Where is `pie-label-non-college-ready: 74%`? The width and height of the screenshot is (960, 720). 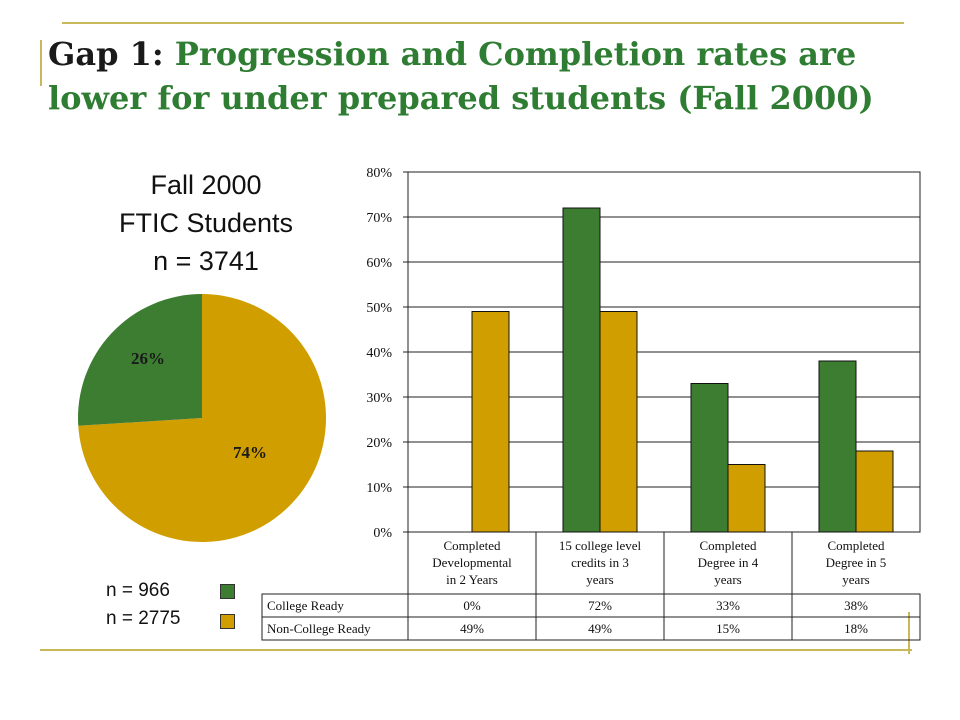
pie-label-non-college-ready: 74% is located at coordinates (250, 452).